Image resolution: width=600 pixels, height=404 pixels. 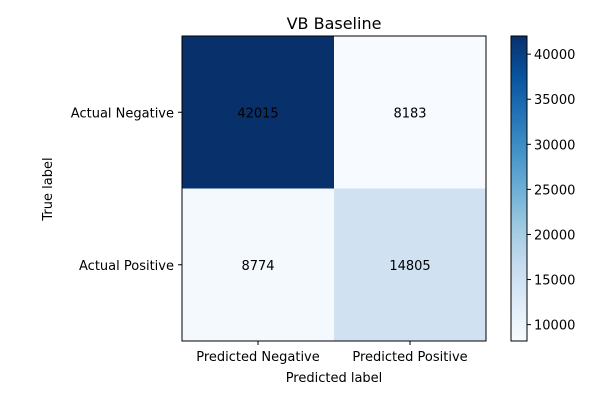 What do you see at coordinates (554, 235) in the screenshot?
I see `colorbar-tick-label: 20000` at bounding box center [554, 235].